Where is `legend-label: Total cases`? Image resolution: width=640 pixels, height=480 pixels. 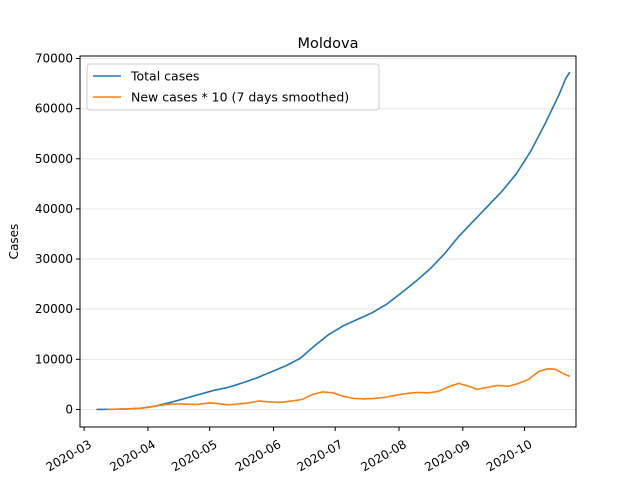
legend-label: Total cases is located at coordinates (164, 76).